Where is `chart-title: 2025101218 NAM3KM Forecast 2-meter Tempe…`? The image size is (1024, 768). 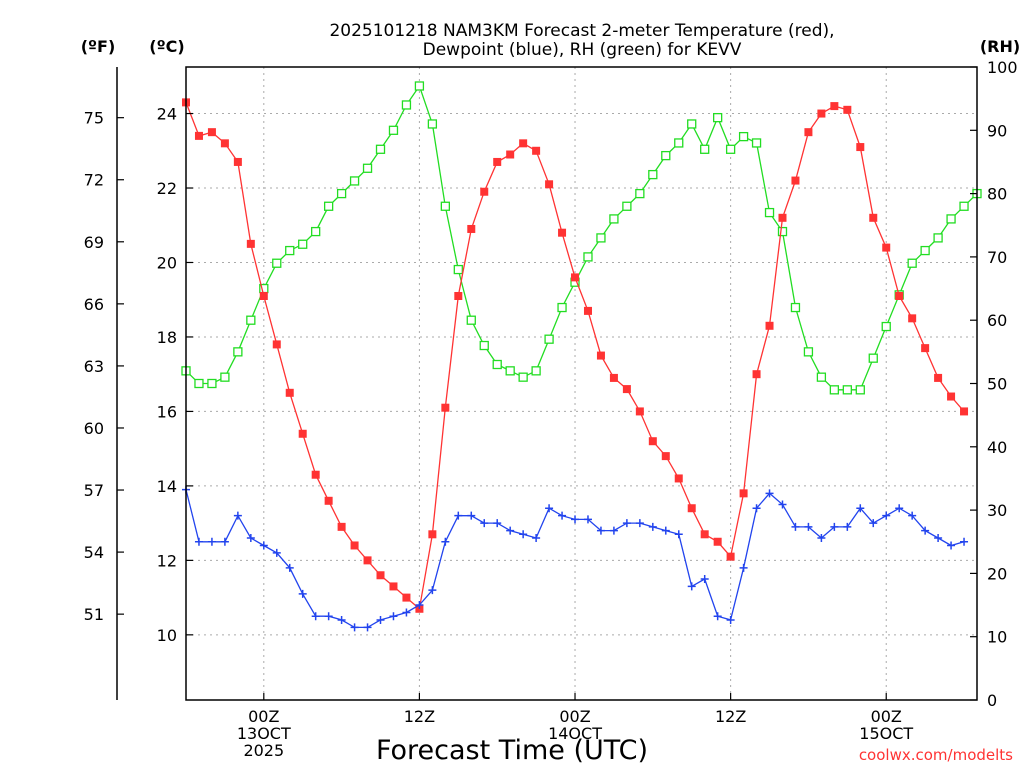 chart-title: 2025101218 NAM3KM Forecast 2-meter Tempe… is located at coordinates (581, 31).